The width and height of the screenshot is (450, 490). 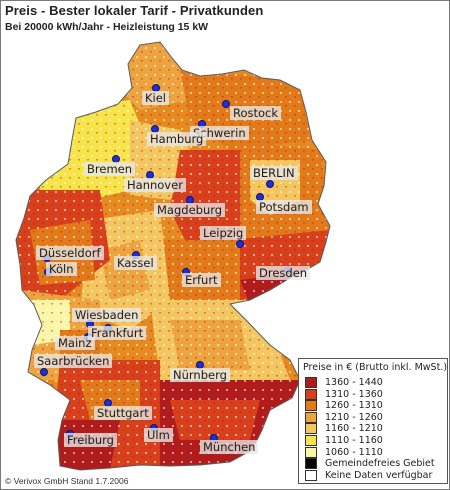 What do you see at coordinates (73, 361) in the screenshot?
I see `city-label-saarbruecken: Saarbrücken` at bounding box center [73, 361].